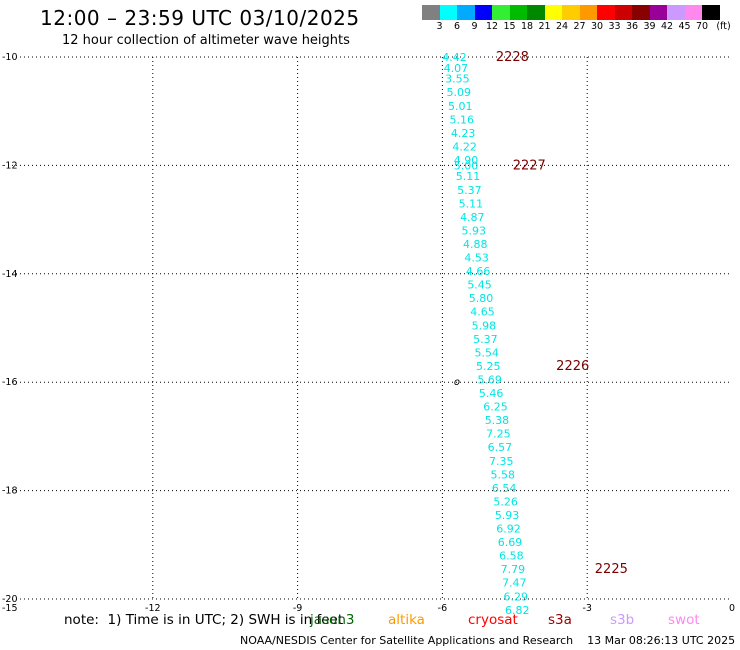 This screenshot has width=740, height=650. Describe the element at coordinates (586, 608) in the screenshot. I see `lon-tick-label: -3` at that location.